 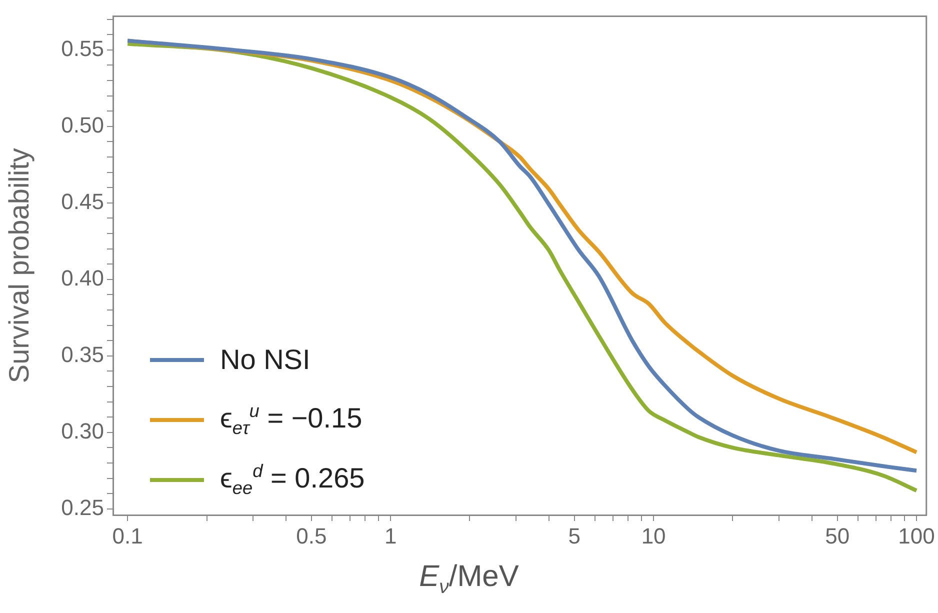 I want to click on legend-label: ϵ$_{eτ}$$^{u}$ = −0.15, so click(x=291, y=420).